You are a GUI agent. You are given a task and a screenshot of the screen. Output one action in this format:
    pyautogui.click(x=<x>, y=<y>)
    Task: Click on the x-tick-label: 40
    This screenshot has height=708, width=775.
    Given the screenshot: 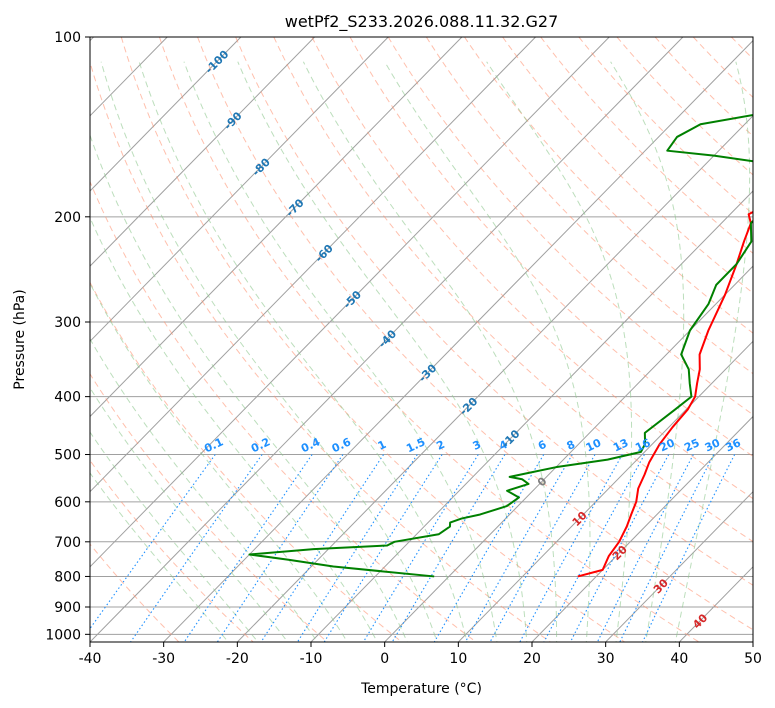 What is the action you would take?
    pyautogui.click(x=679, y=659)
    